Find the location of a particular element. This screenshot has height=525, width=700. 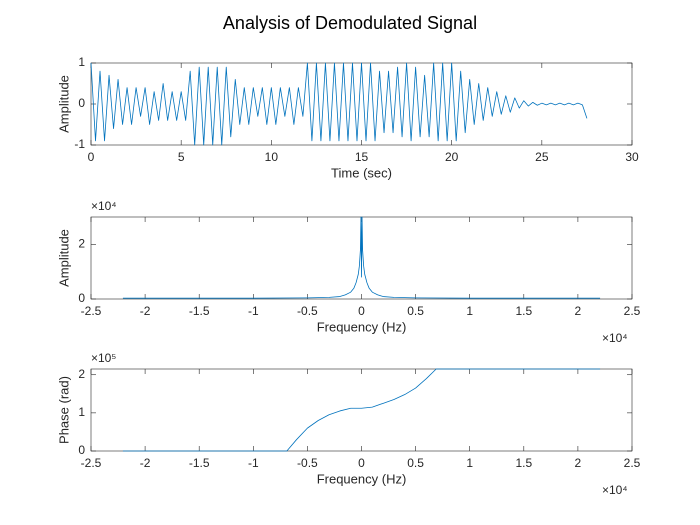

y-exponent: ×10⁵ is located at coordinates (103, 358).